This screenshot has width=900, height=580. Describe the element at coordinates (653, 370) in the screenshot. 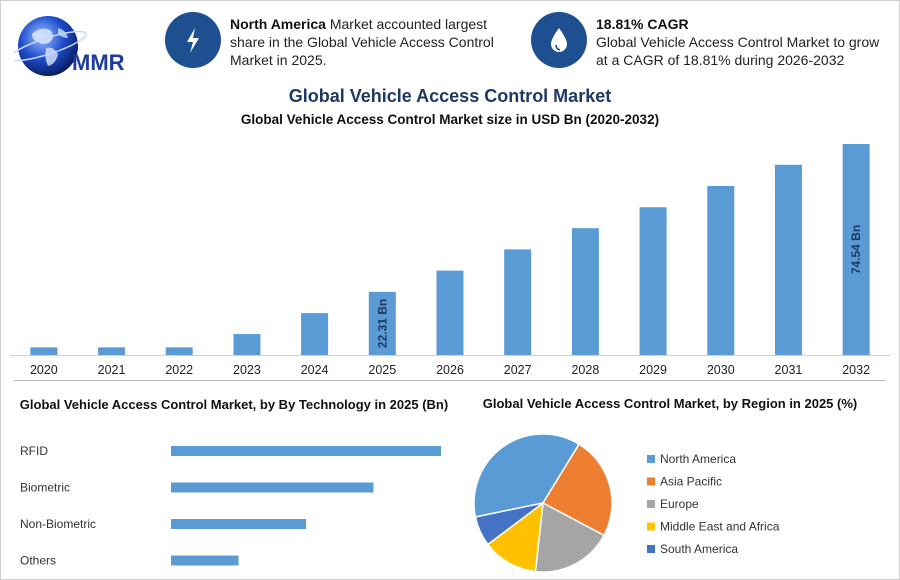

I see `x-tick-label: 2029` at that location.